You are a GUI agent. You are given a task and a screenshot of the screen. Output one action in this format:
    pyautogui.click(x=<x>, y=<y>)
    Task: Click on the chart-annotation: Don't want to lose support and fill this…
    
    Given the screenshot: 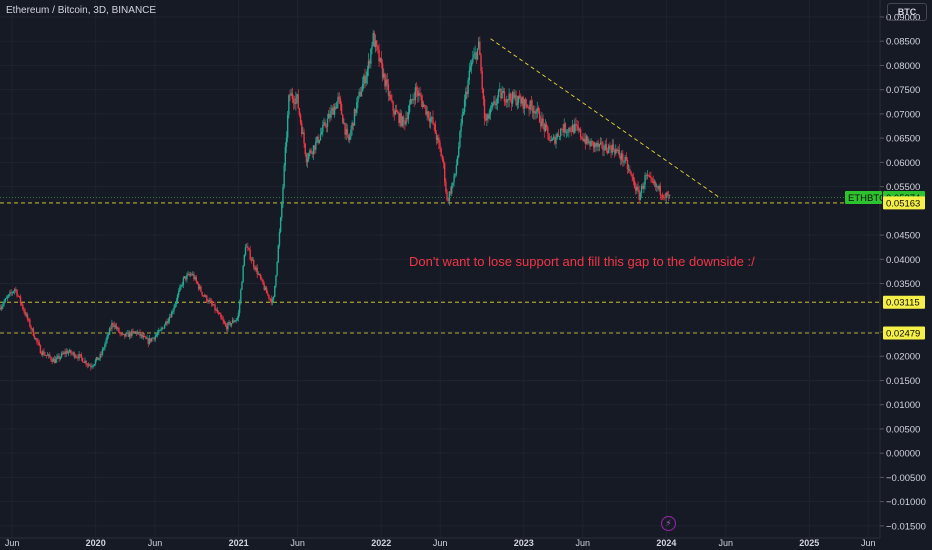 What is the action you would take?
    pyautogui.click(x=582, y=261)
    